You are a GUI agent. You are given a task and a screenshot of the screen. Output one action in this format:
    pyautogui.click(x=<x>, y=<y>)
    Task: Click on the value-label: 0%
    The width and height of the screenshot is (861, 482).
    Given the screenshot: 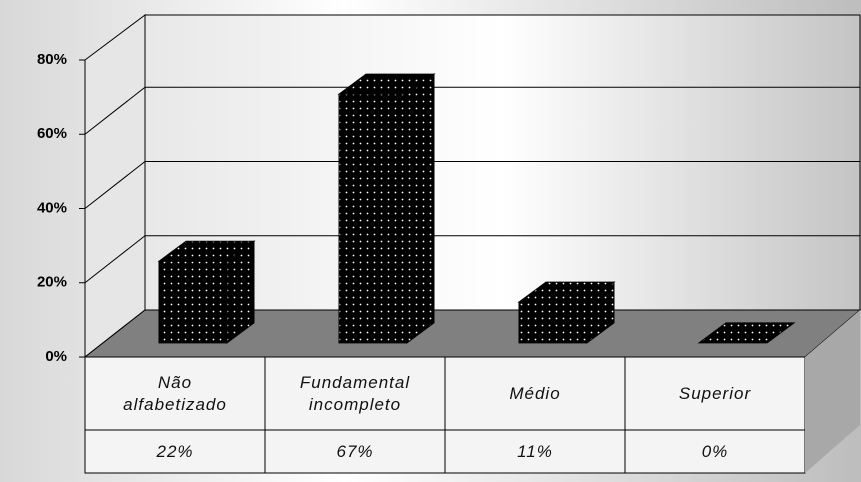 What is the action you would take?
    pyautogui.click(x=715, y=451)
    